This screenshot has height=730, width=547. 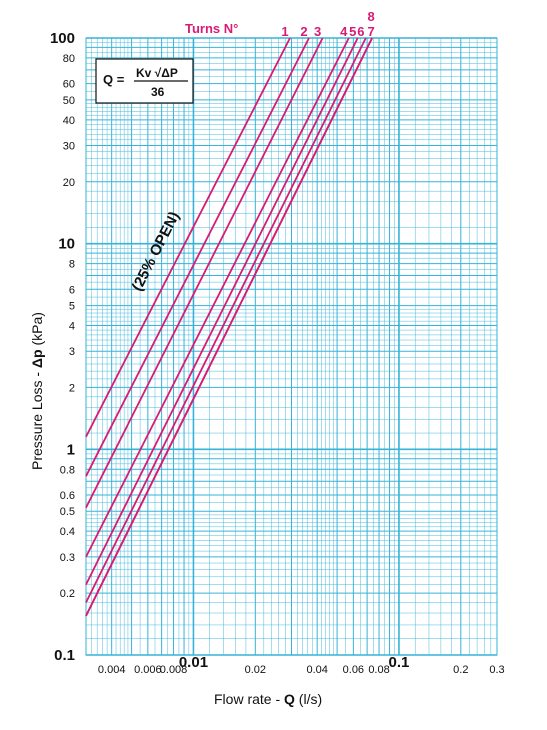 What do you see at coordinates (174, 670) in the screenshot?
I see `x-tick-label: 0.008` at bounding box center [174, 670].